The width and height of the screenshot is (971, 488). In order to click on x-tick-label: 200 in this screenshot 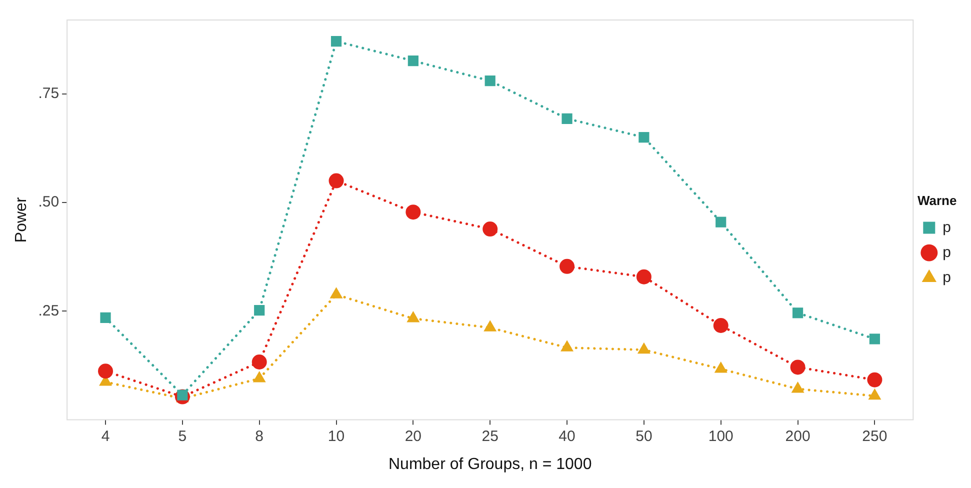, I will do `click(797, 436)`.